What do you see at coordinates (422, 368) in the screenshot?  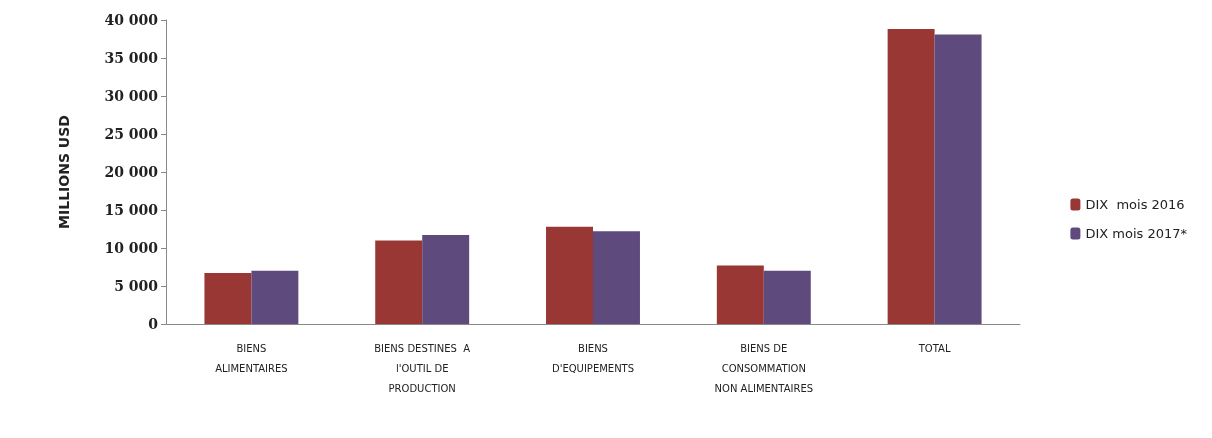 I see `x-tick-label: BIENS DESTINES A l'OUTIL DE PRODUCTION` at bounding box center [422, 368].